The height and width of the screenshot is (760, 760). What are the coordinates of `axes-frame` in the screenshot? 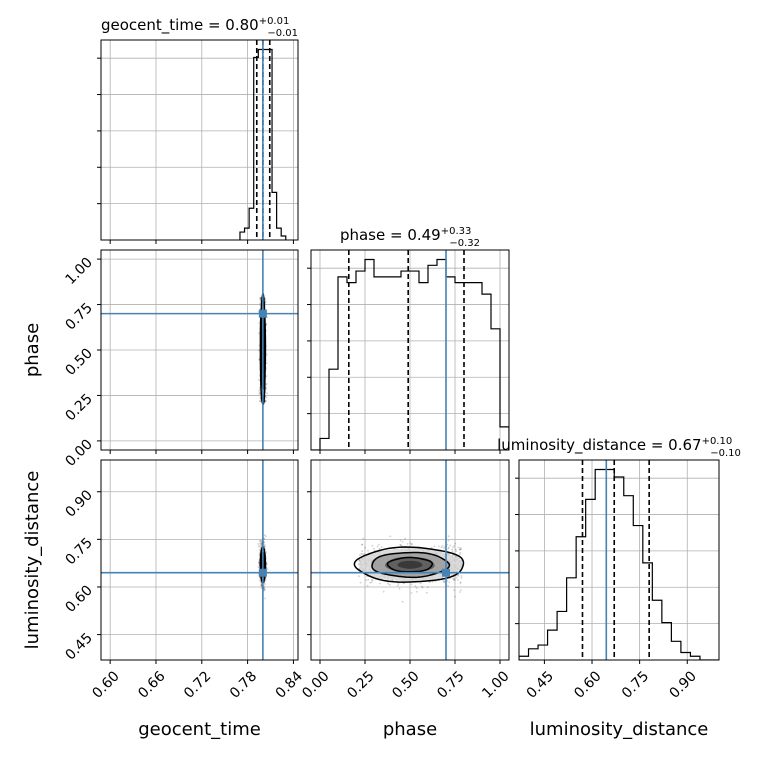 It's located at (199, 140).